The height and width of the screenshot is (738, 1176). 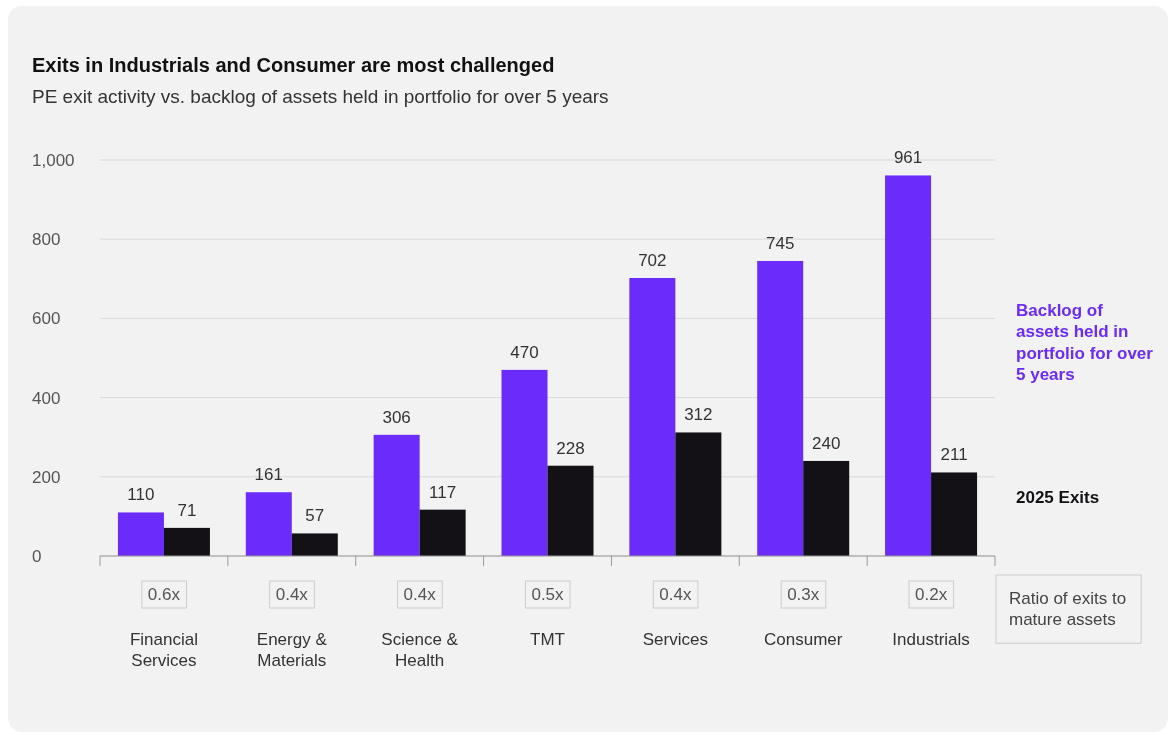 I want to click on x-tick-label: Consumer, so click(x=803, y=639).